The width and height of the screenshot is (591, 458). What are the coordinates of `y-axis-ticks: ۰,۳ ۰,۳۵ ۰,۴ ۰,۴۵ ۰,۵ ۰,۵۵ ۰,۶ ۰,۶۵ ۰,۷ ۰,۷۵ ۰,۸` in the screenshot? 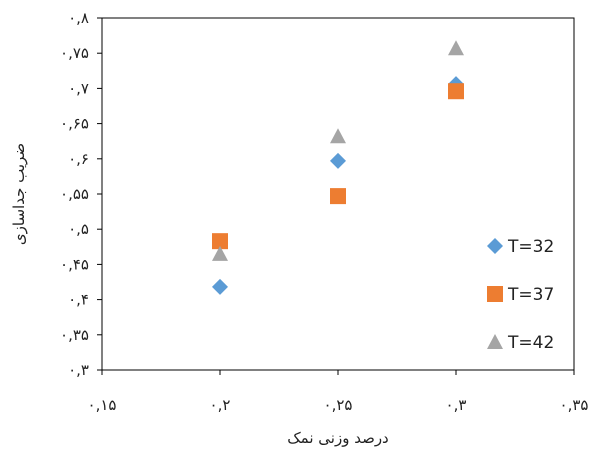 It's located at (81, 194).